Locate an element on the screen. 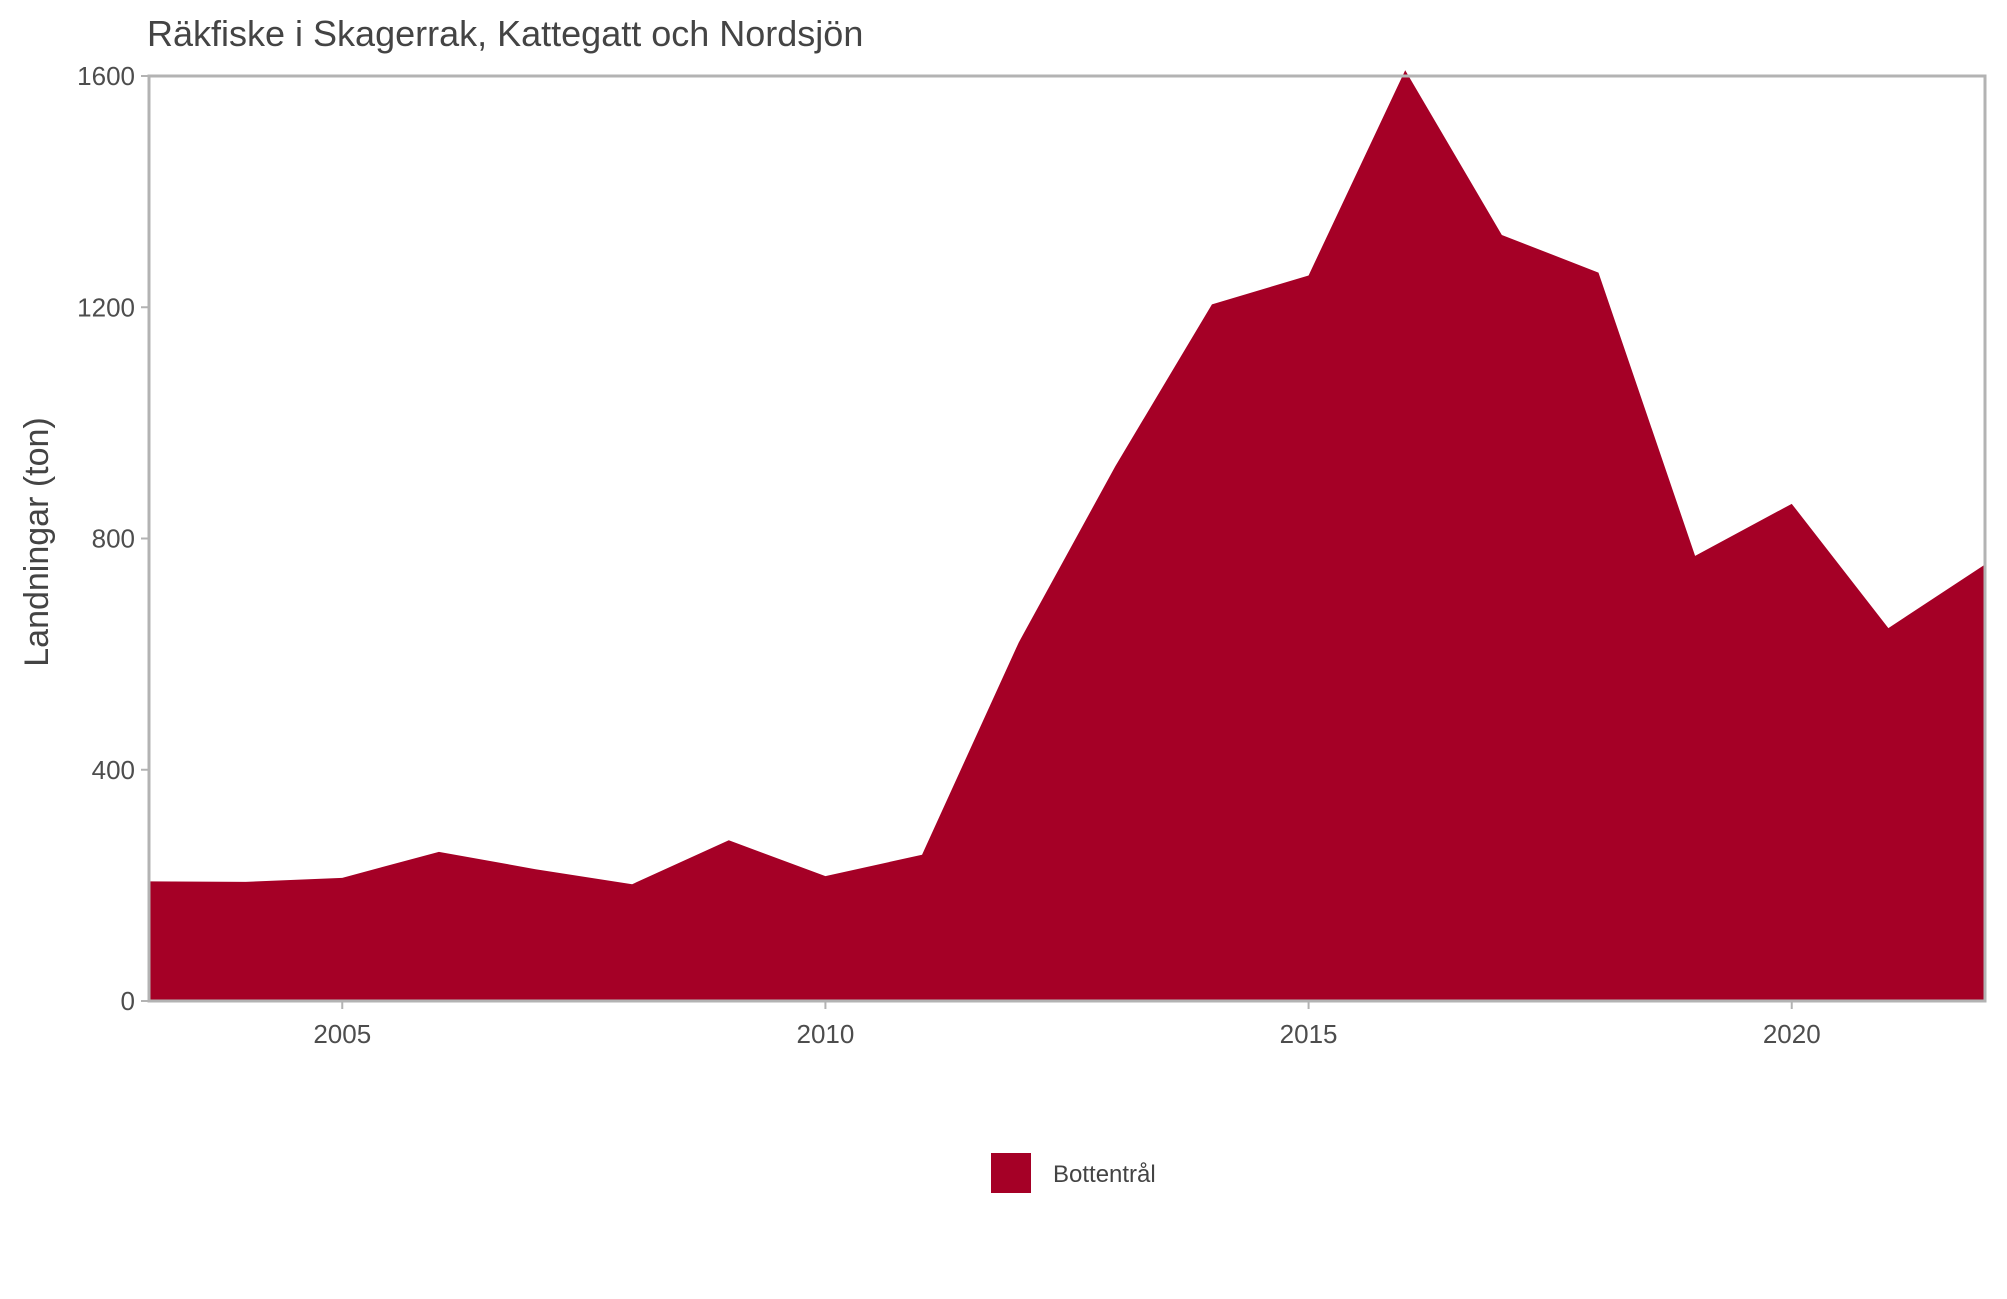 The image size is (2007, 1299). y-tick-label: 1200 is located at coordinates (106, 307).